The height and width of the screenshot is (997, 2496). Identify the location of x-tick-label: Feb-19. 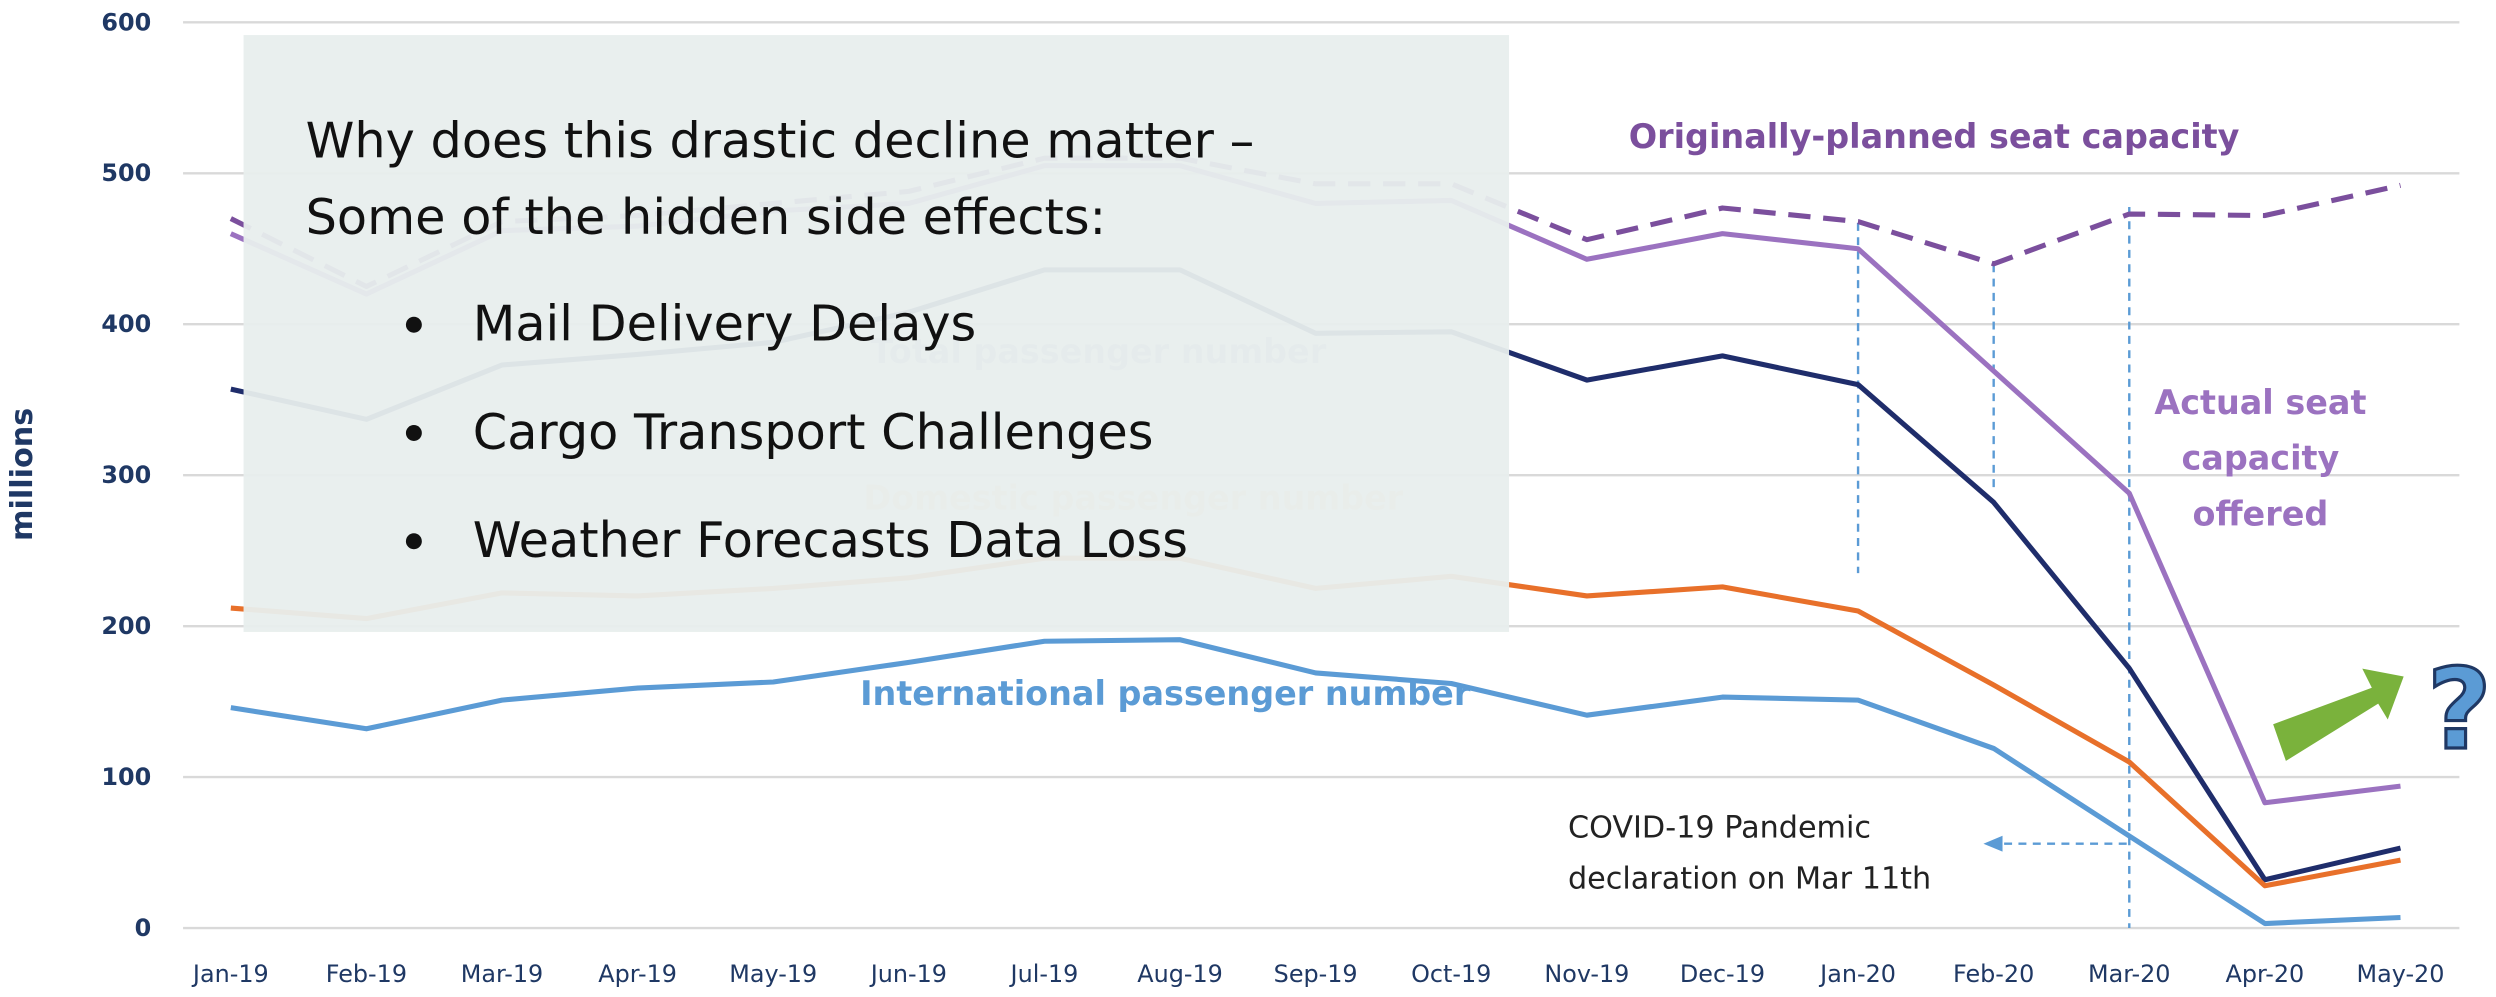
(366, 974).